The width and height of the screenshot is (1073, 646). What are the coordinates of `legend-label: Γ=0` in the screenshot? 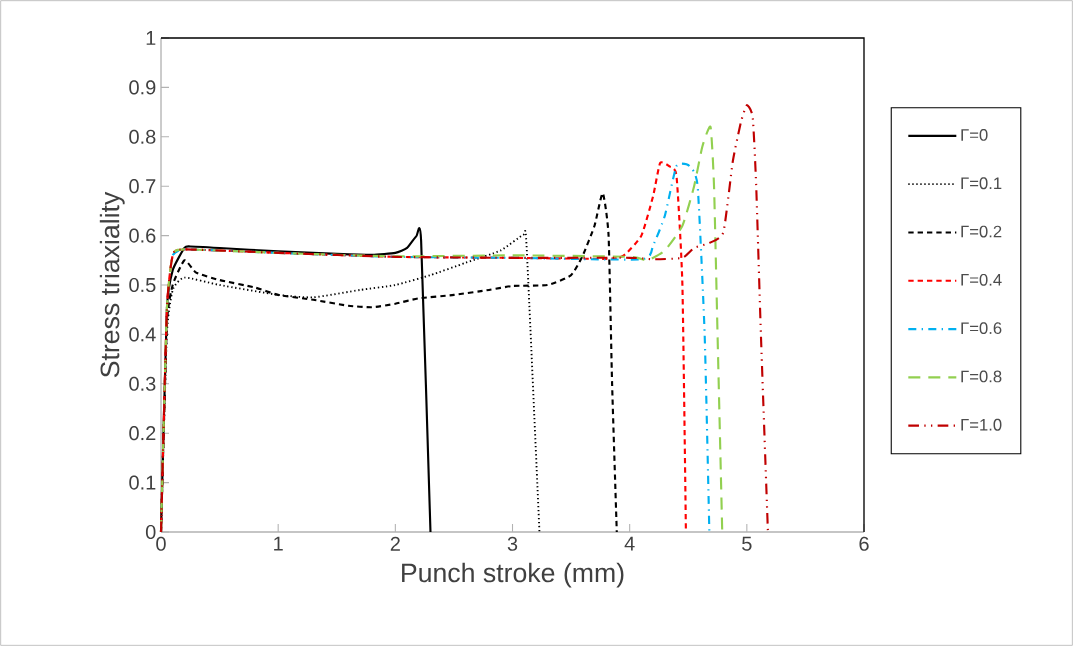 It's located at (974, 135).